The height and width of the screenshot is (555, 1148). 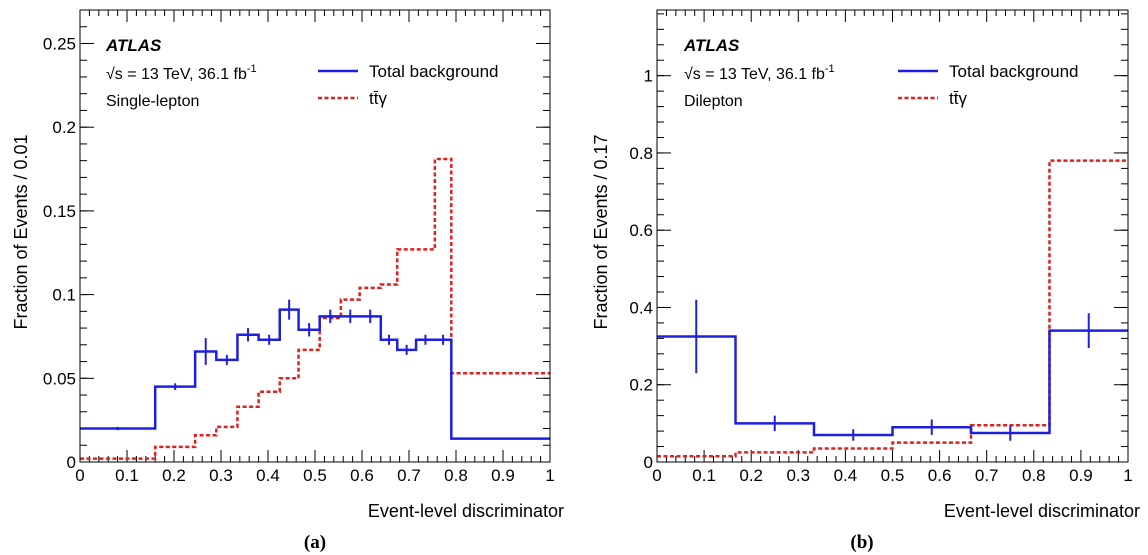 I want to click on panel-a-xtick-label: 0.1, so click(x=127, y=475).